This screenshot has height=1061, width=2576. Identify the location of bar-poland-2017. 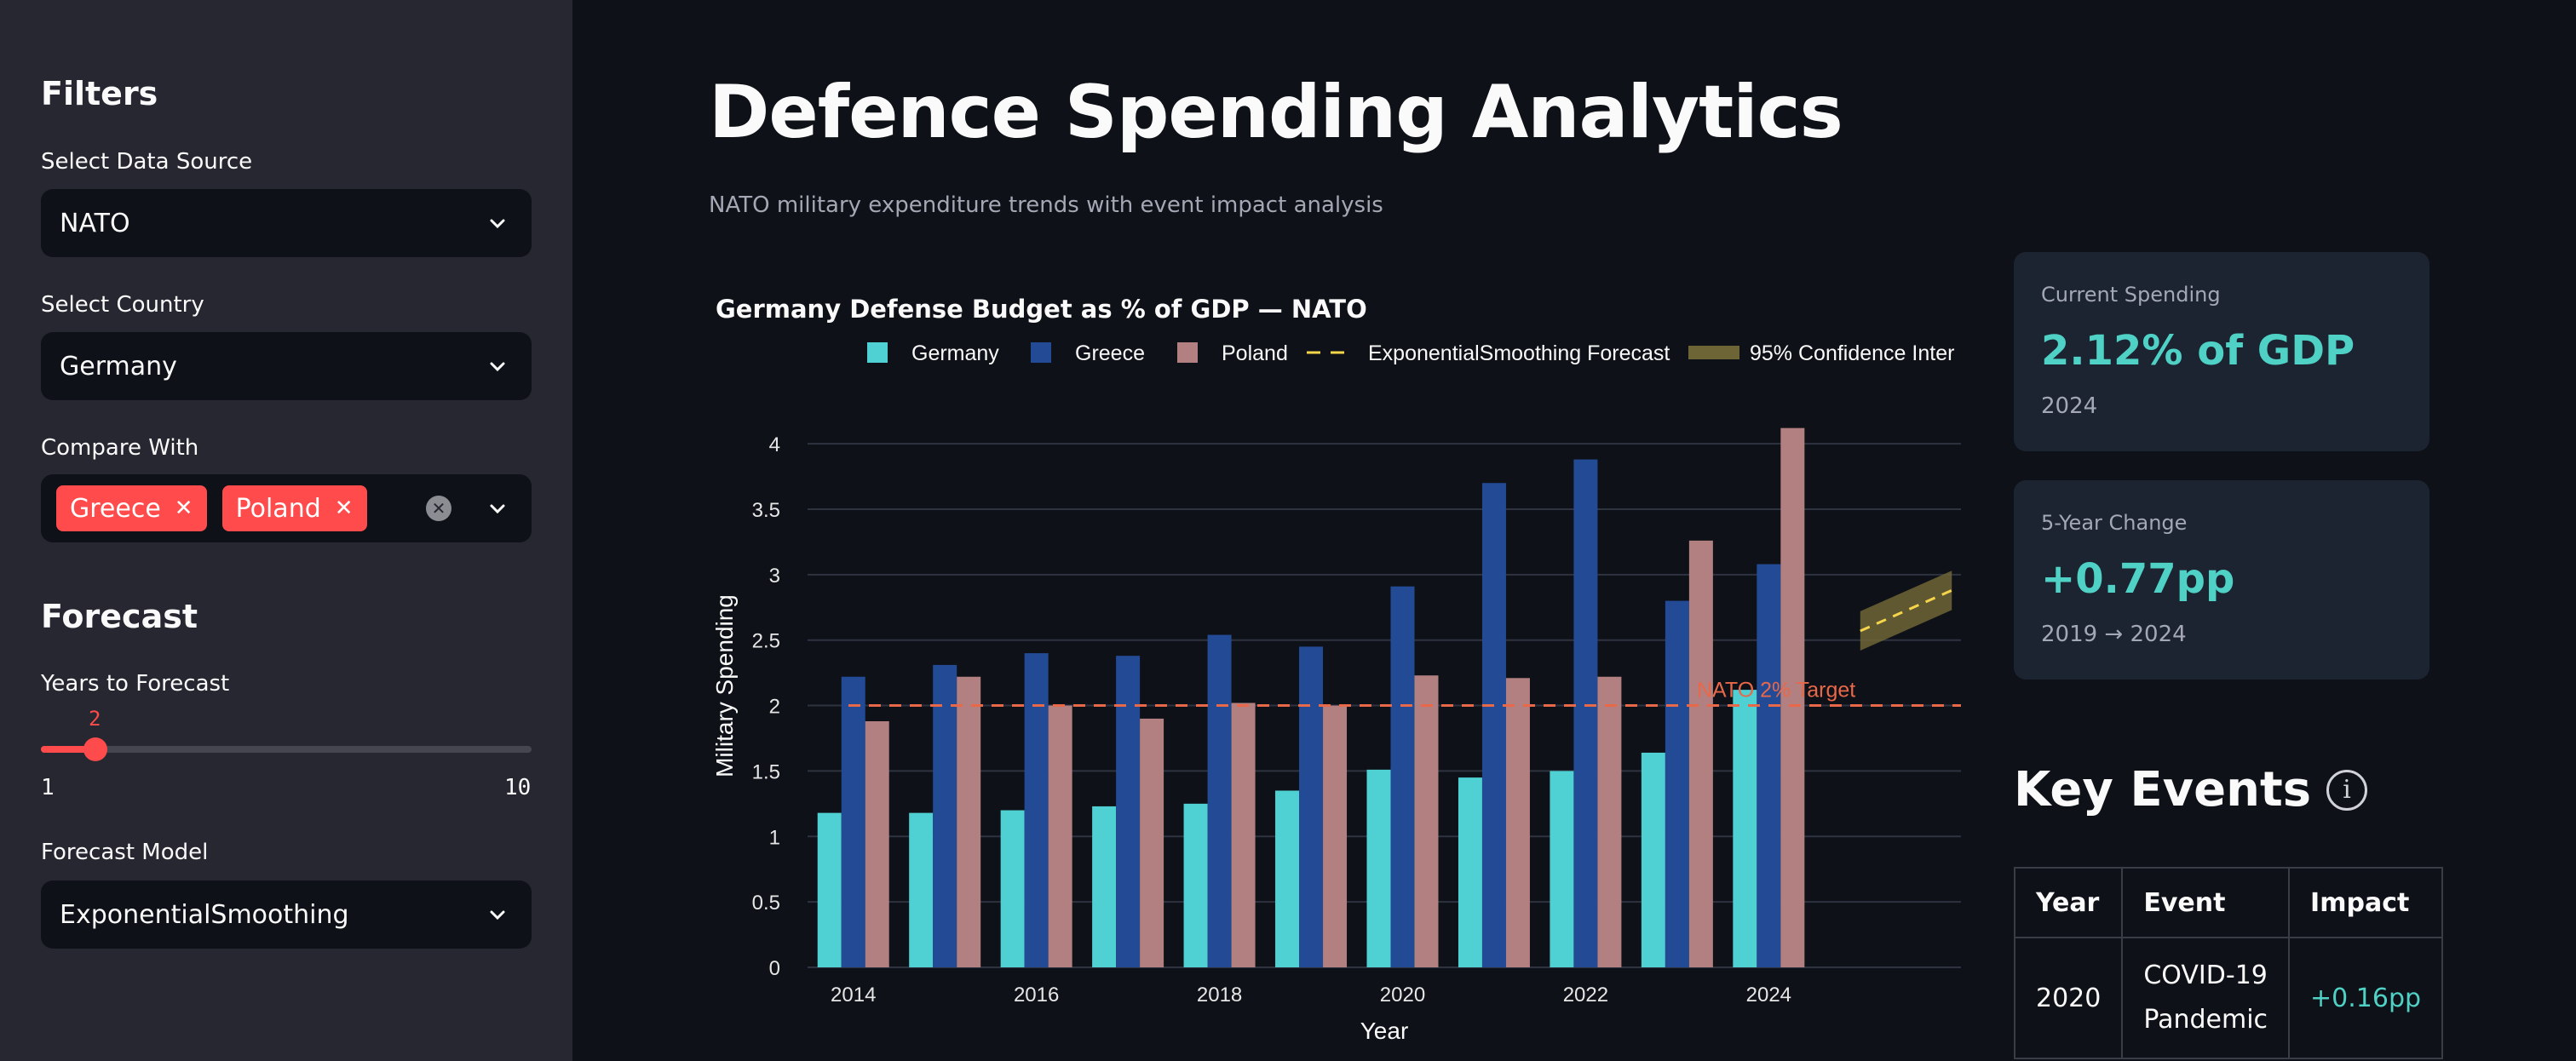
(1152, 842).